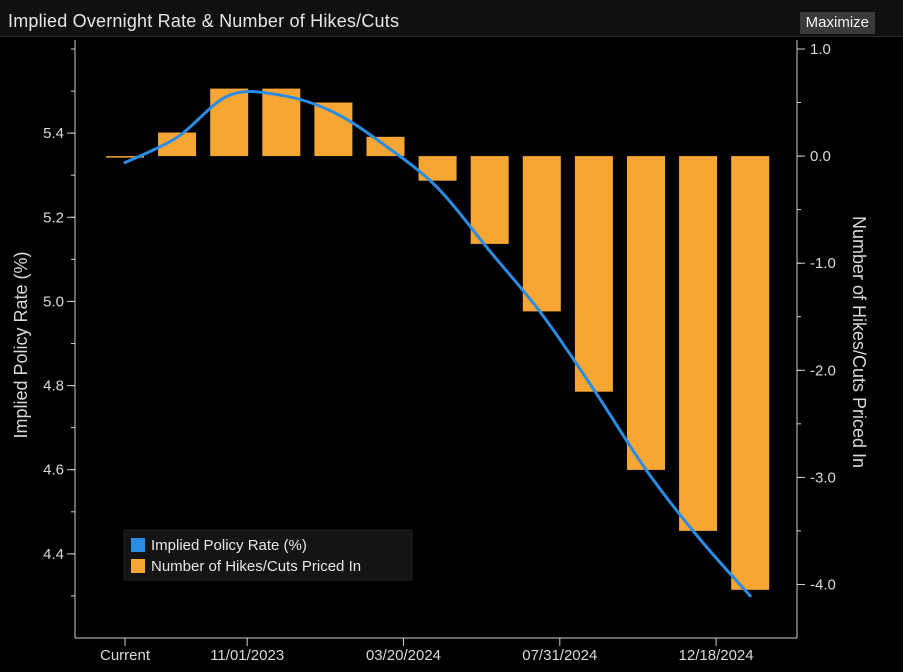  What do you see at coordinates (859, 342) in the screenshot?
I see `right-axis-title: Number of Hikes/Cuts Priced In` at bounding box center [859, 342].